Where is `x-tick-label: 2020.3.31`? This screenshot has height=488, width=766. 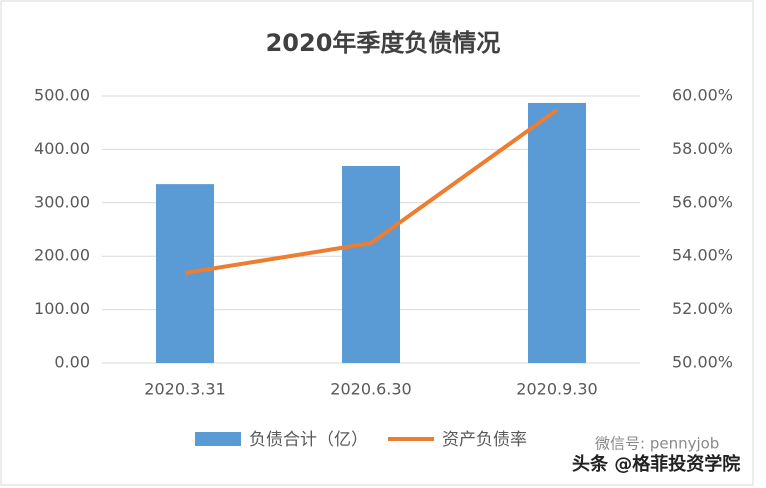 x-tick-label: 2020.3.31 is located at coordinates (184, 389).